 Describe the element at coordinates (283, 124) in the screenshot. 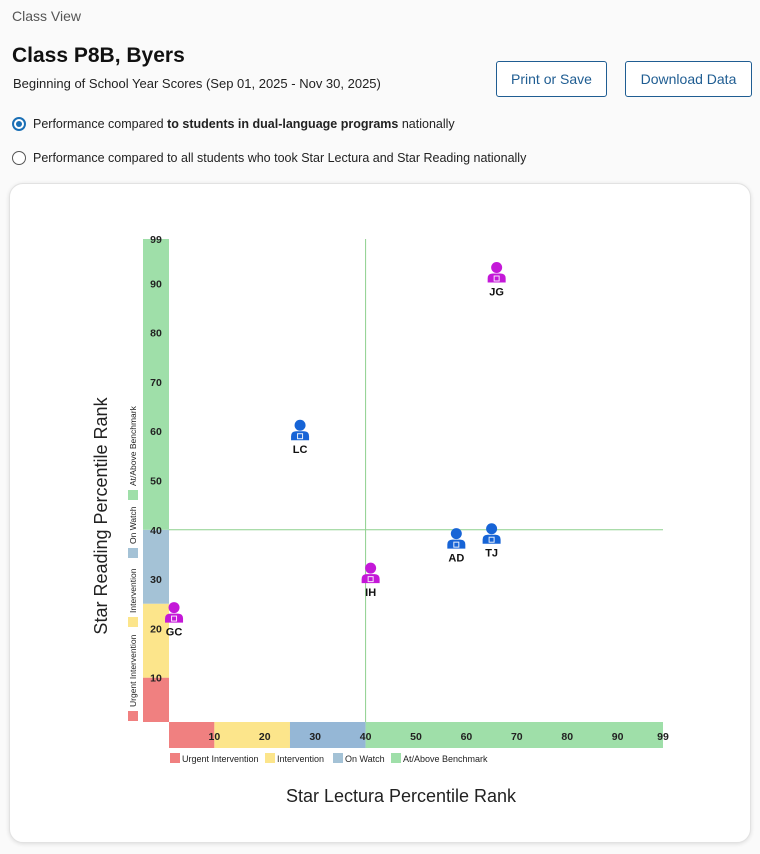

I see `option-text-bold: to students in dual-language programs` at that location.